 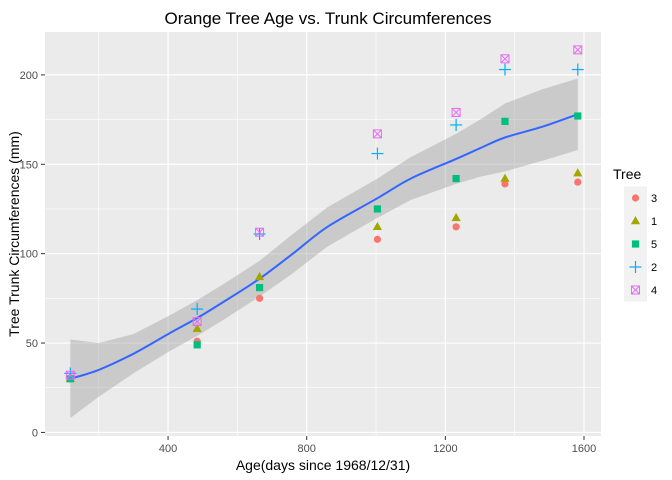 What do you see at coordinates (307, 449) in the screenshot?
I see `x-tick-label: 800` at bounding box center [307, 449].